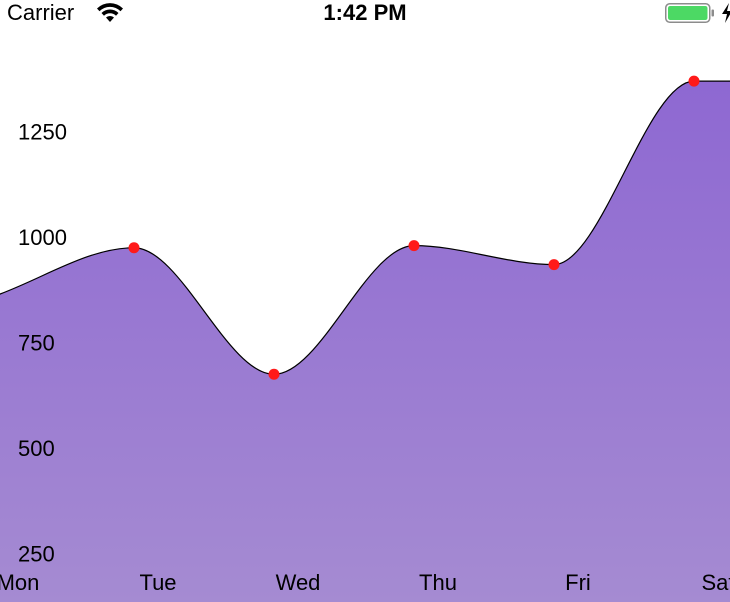 The width and height of the screenshot is (730, 602). What do you see at coordinates (365, 582) in the screenshot?
I see `x-axis-ticks: Mon Tue Wed Thu Fri Sat` at bounding box center [365, 582].